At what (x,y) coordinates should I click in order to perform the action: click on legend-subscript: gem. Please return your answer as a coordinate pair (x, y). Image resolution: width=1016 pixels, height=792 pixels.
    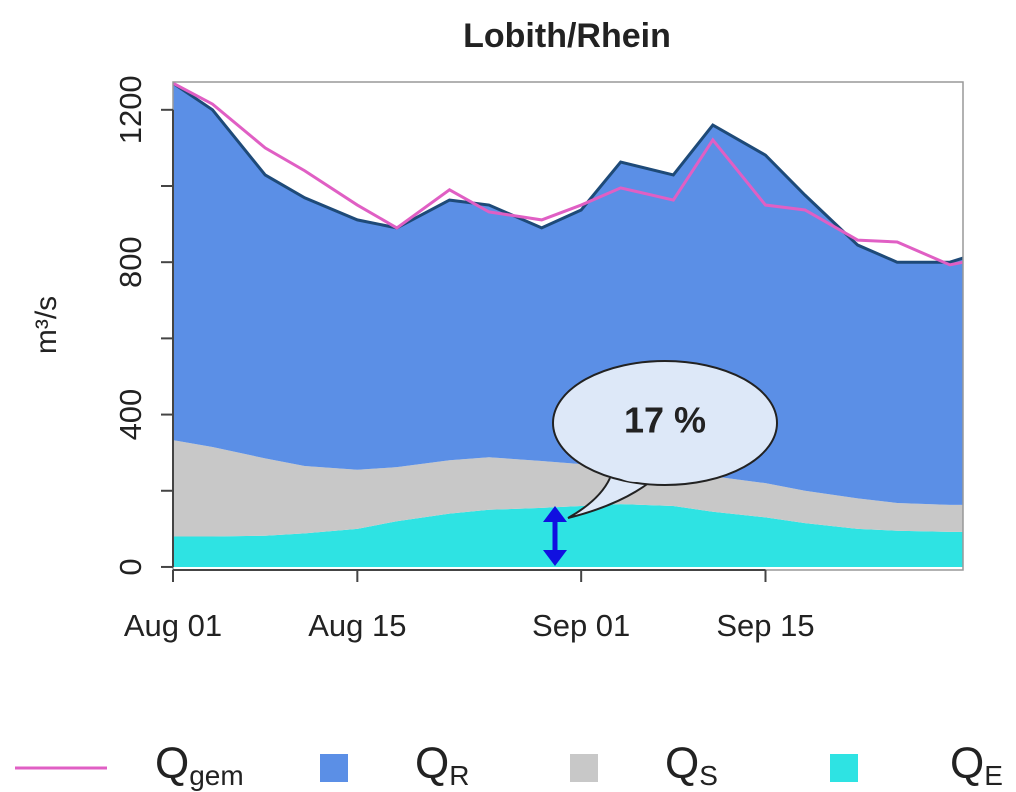
    Looking at the image, I should click on (216, 775).